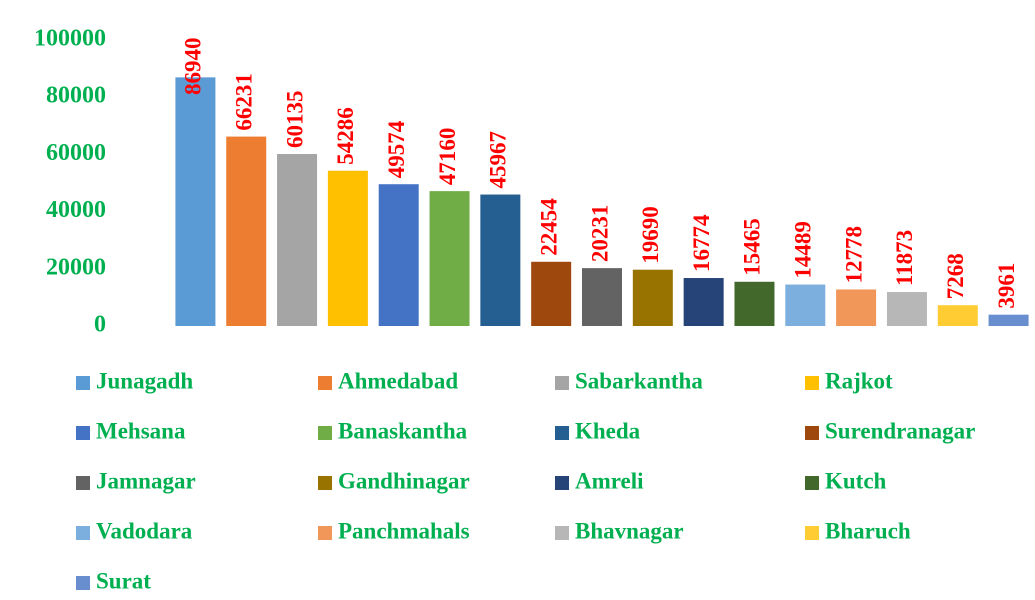 The height and width of the screenshot is (600, 1035). Describe the element at coordinates (498, 159) in the screenshot. I see `data-label: 45967` at that location.